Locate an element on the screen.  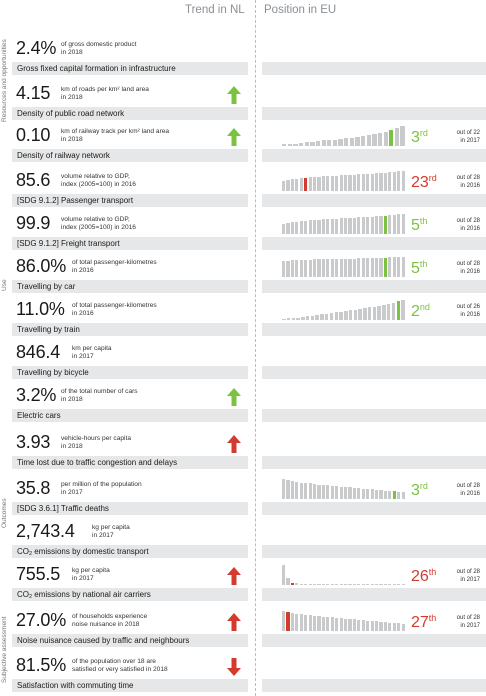
indicator-unit: of the population over 18 are is located at coordinates (114, 661).